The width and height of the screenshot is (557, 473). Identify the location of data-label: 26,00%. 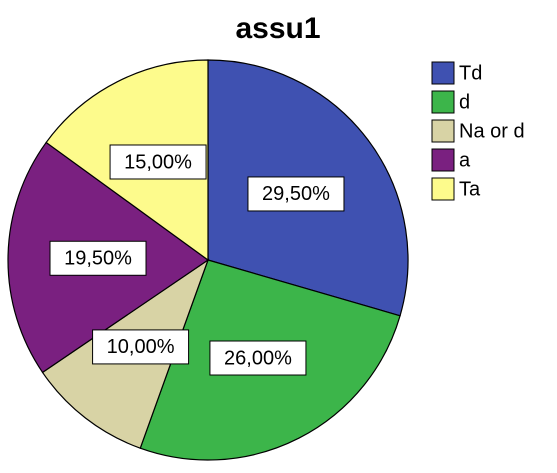
(258, 358).